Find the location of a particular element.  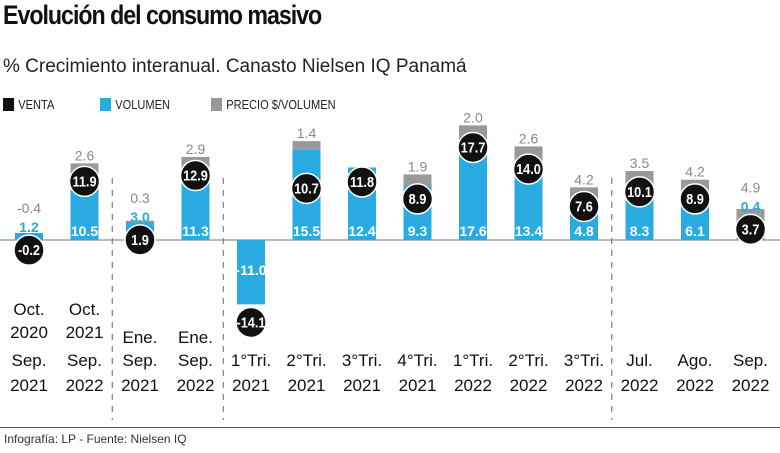

label-volumen: 1.2 is located at coordinates (29, 227).